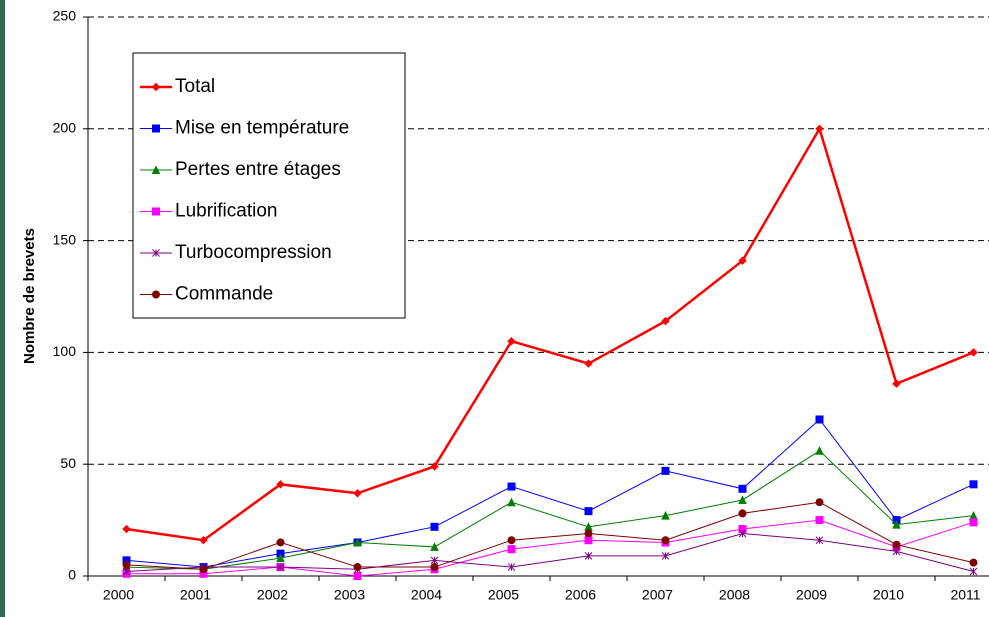  I want to click on y-tick-label: 200, so click(65, 128).